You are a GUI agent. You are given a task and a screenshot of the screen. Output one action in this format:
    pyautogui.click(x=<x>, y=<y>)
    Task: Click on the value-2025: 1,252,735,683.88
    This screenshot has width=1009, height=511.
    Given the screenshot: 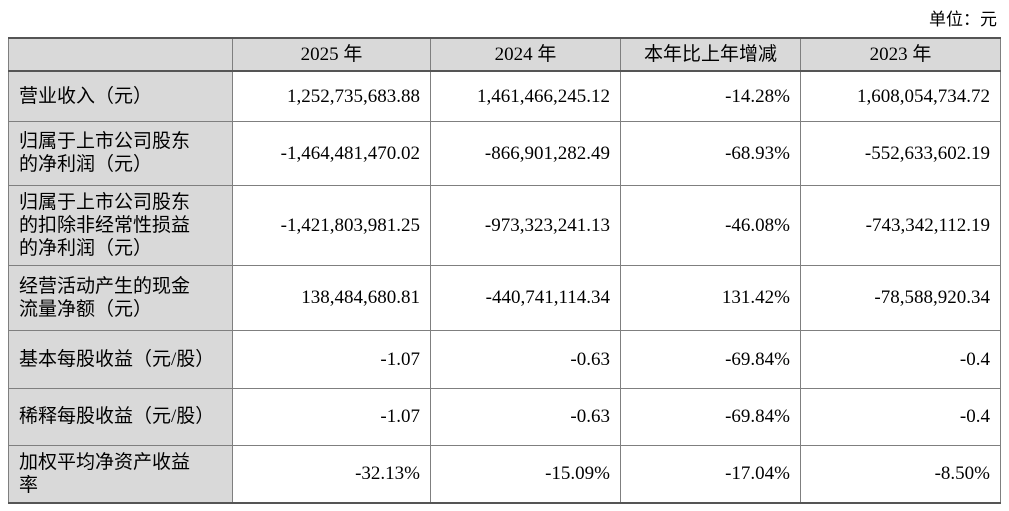 What is the action you would take?
    pyautogui.click(x=331, y=96)
    